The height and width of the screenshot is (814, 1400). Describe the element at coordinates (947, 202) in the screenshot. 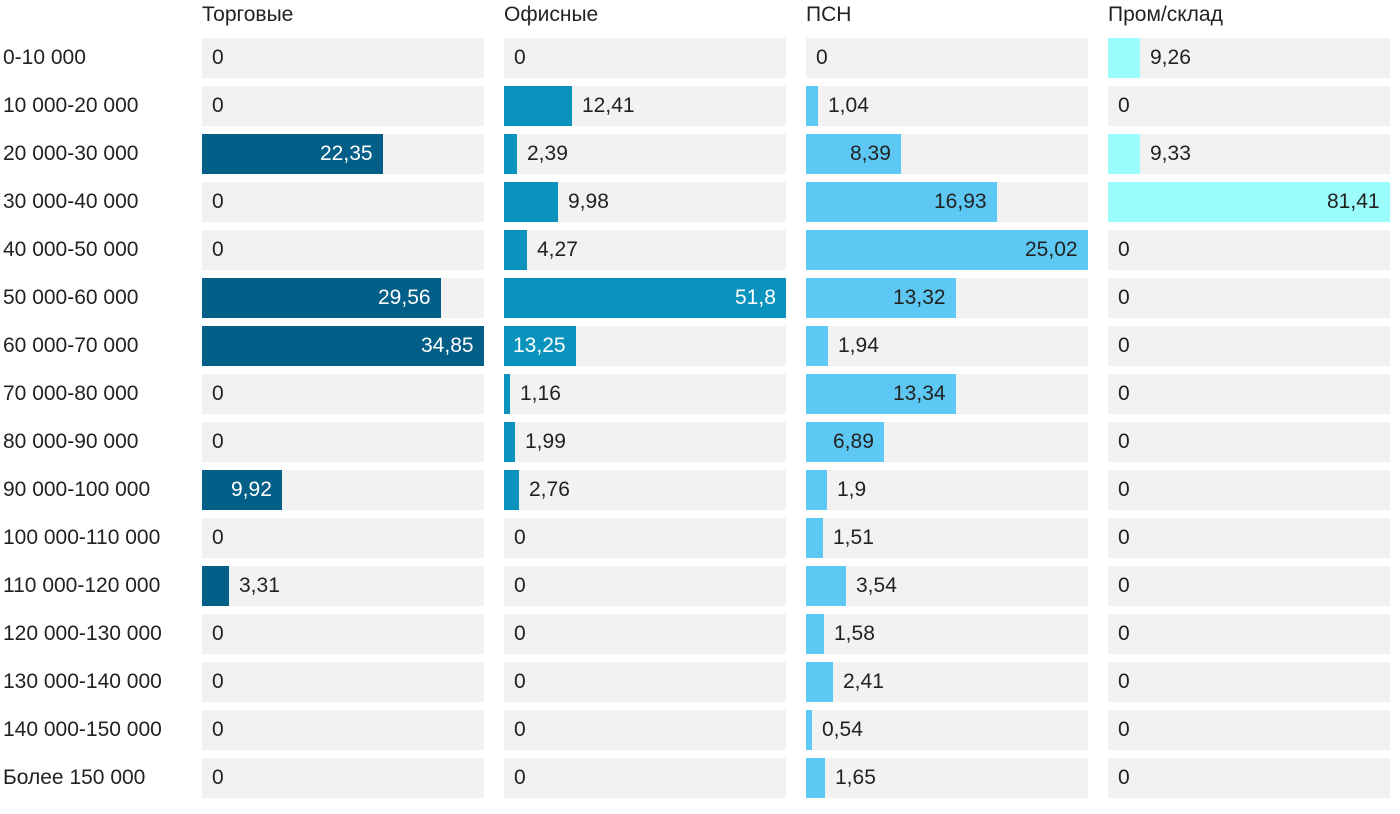

I see `bar-track: 16,93` at that location.